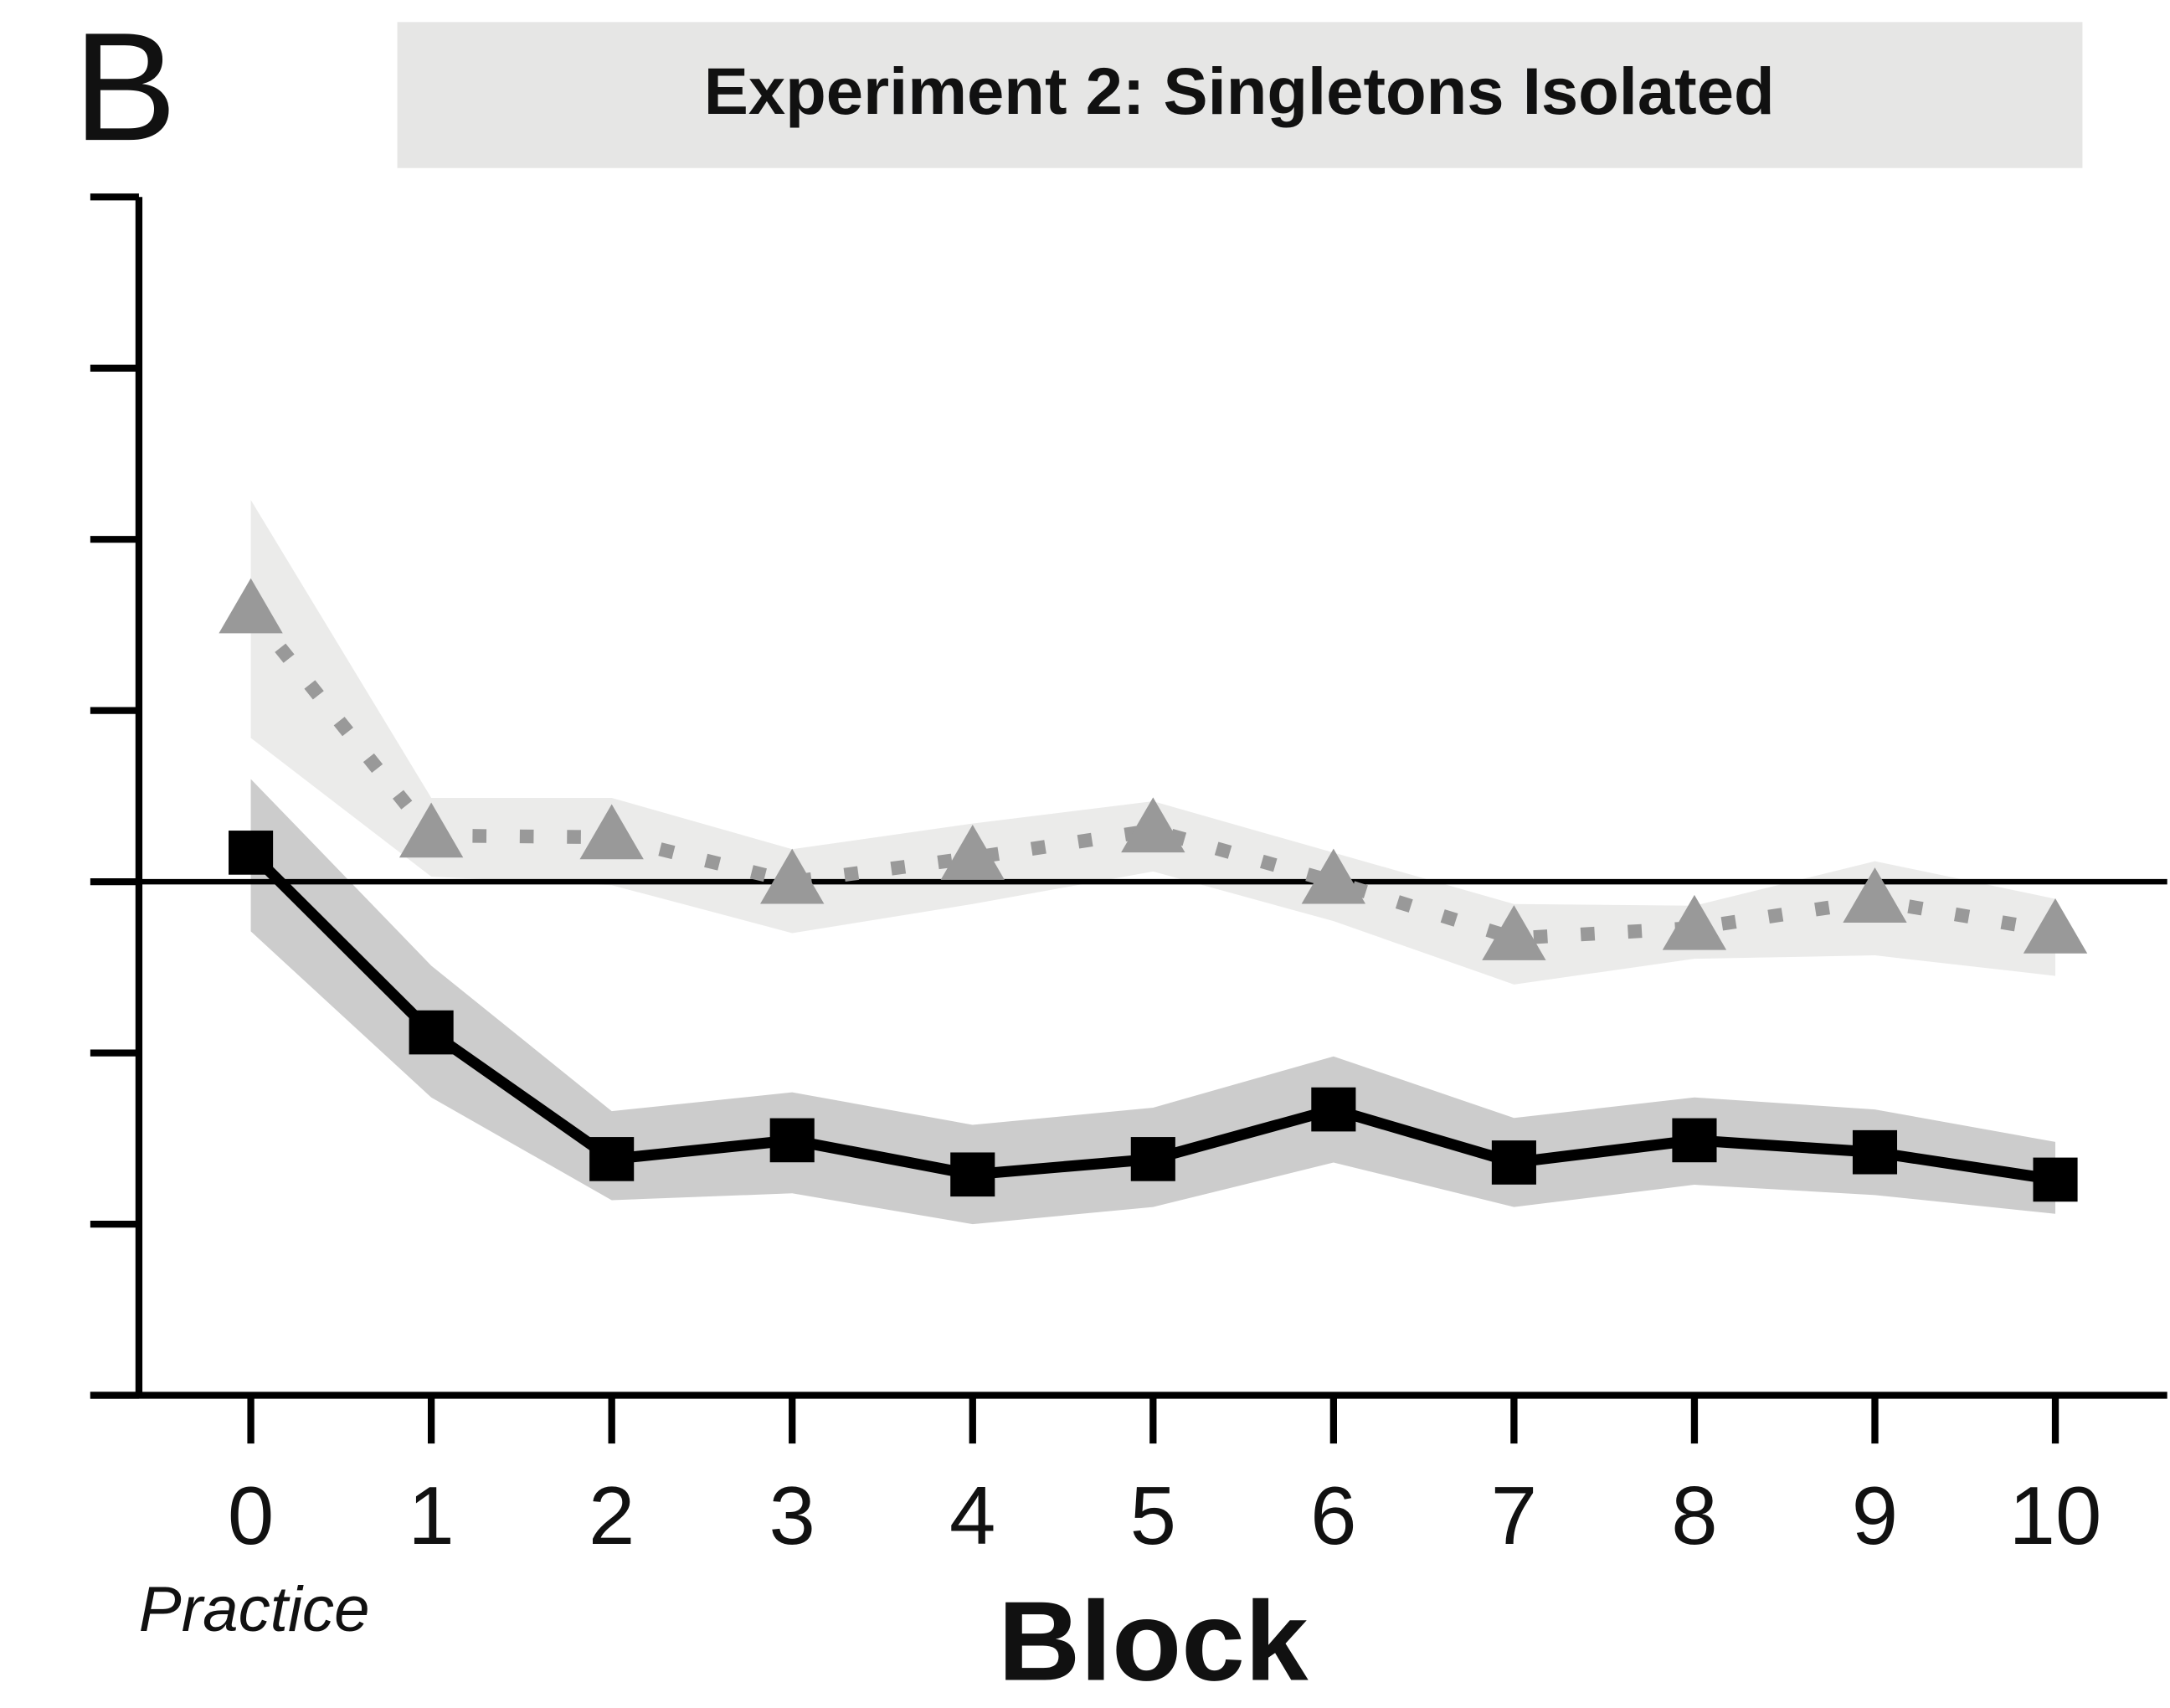  Describe the element at coordinates (1333, 1515) in the screenshot. I see `x-tick-label: 6` at that location.